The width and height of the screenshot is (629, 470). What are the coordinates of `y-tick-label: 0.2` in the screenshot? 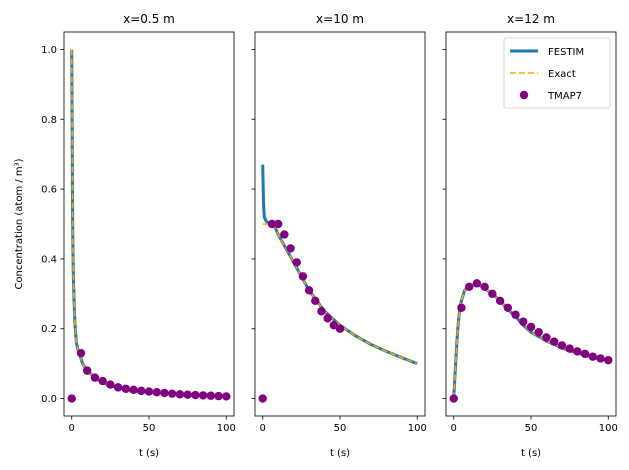 It's located at (49, 329).